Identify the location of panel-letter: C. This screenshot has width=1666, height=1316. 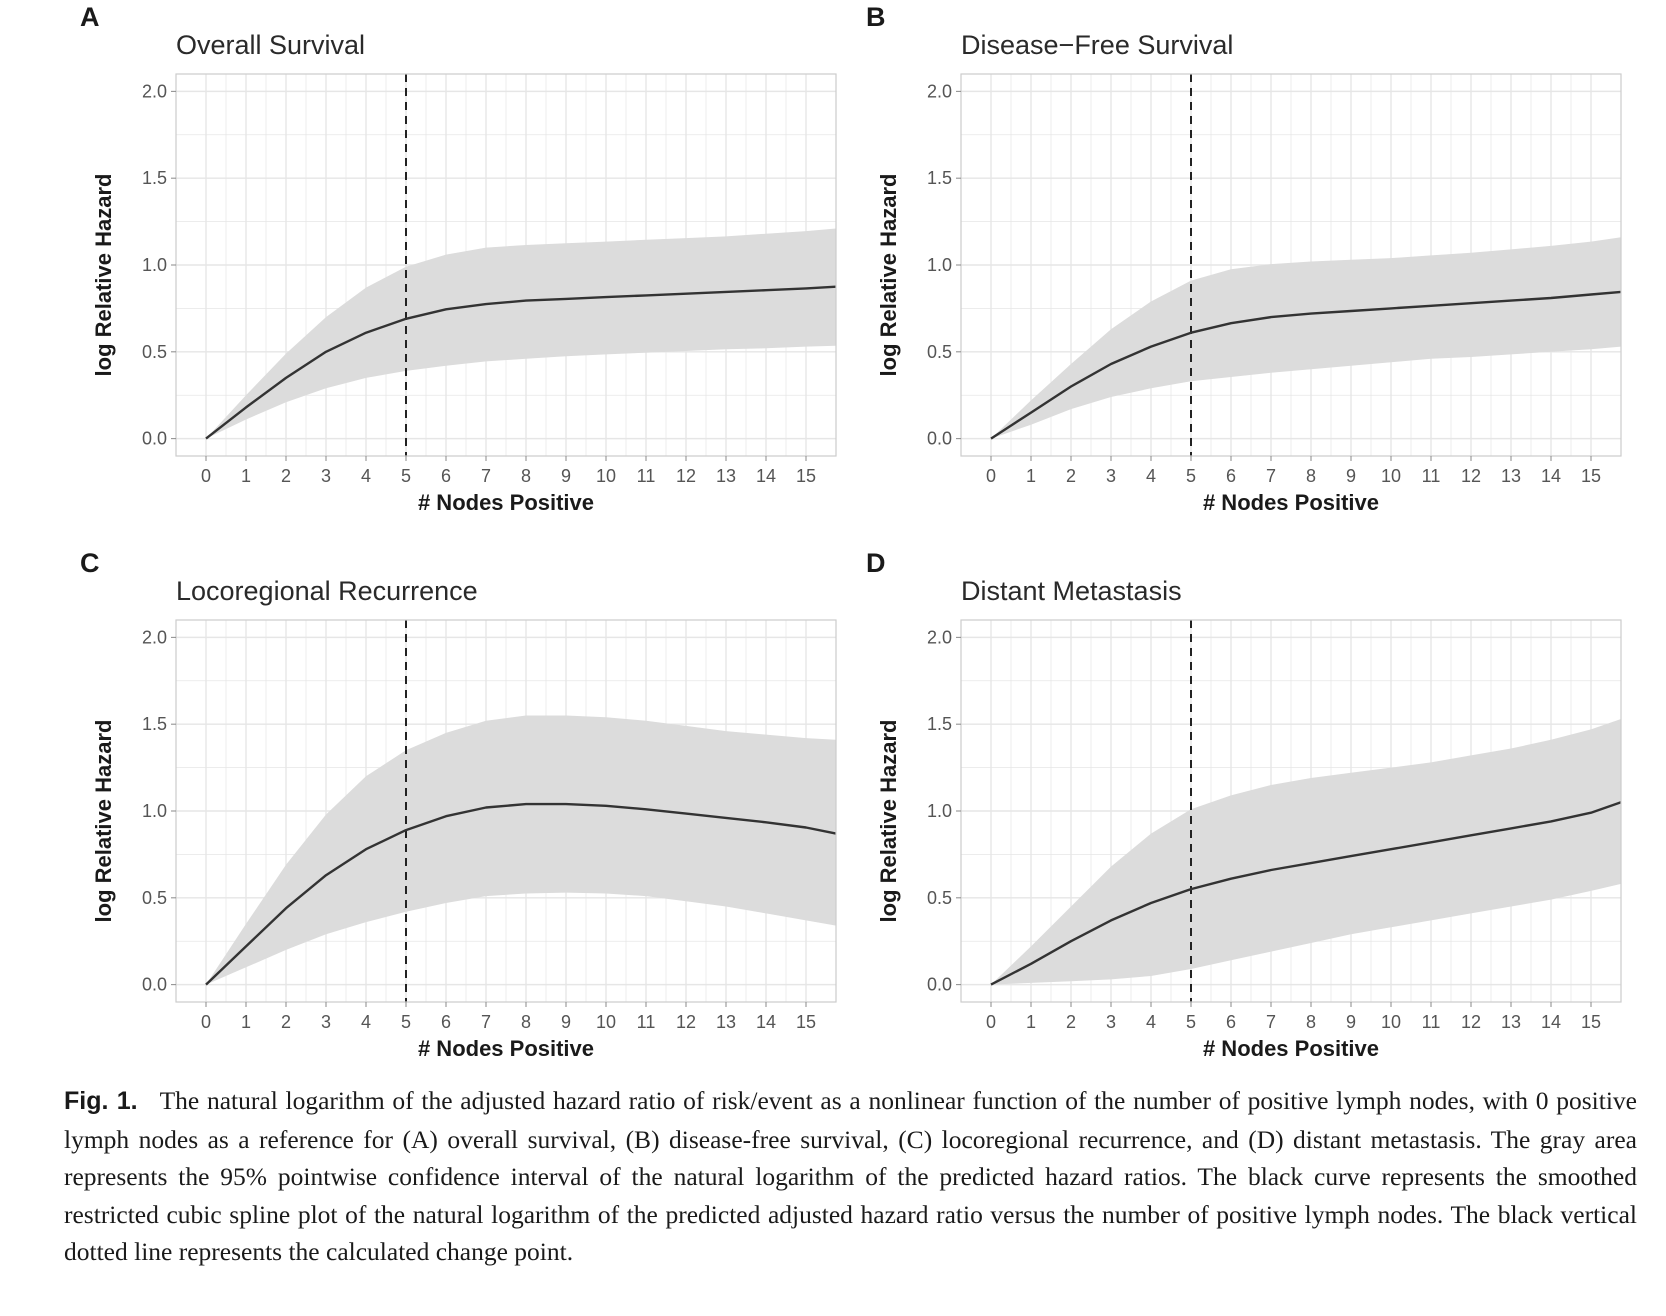
(90, 563).